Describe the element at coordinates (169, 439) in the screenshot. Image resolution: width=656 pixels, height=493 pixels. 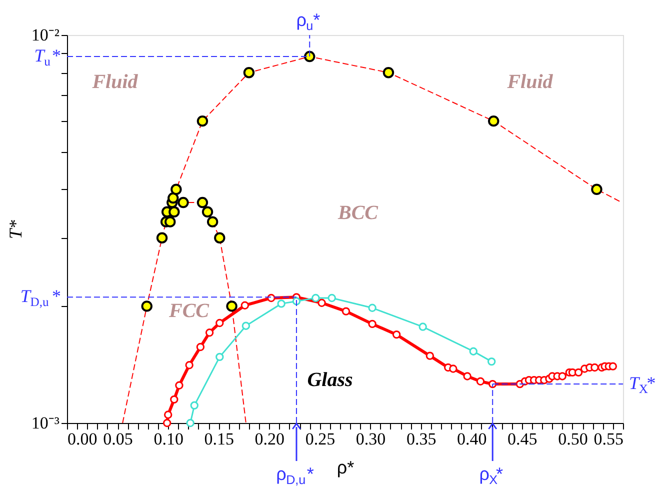
I see `x-tick-label: 0.10` at that location.